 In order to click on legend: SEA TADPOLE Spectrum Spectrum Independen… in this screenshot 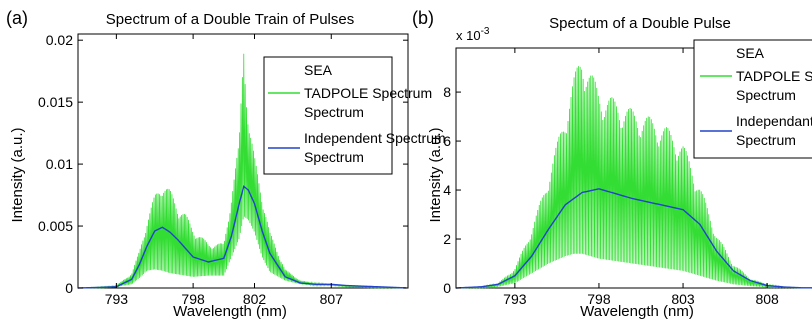, I will do `click(354, 115)`.